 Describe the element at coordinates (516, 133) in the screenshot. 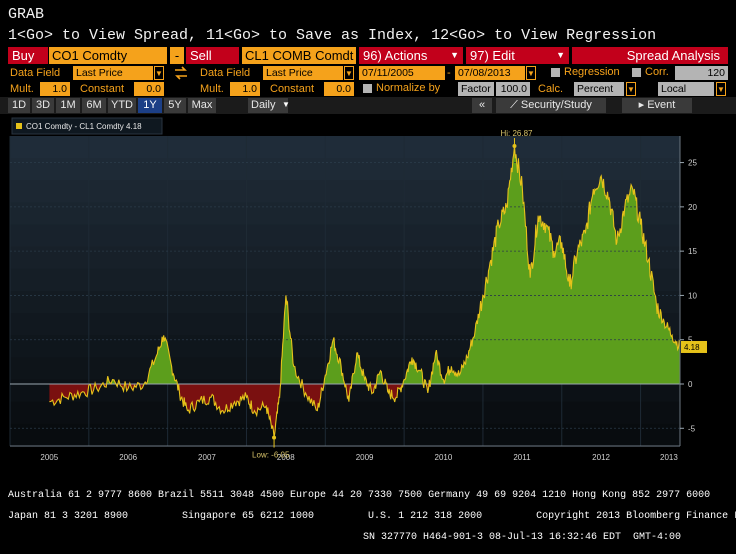

I see `high-label: Hi: 26.87` at that location.